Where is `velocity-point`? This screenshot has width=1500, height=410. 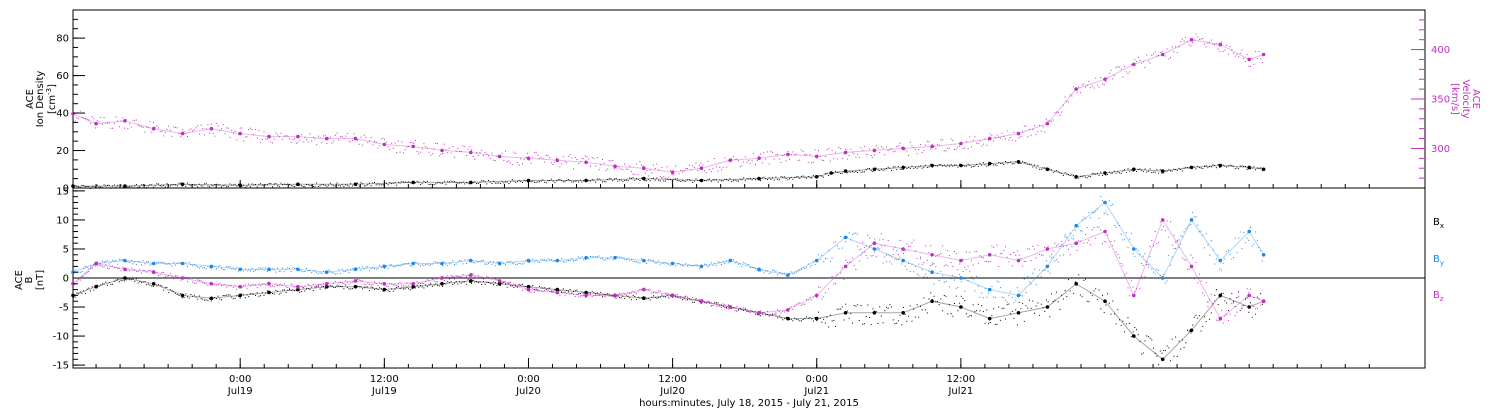
velocity-point is located at coordinates (644, 168).